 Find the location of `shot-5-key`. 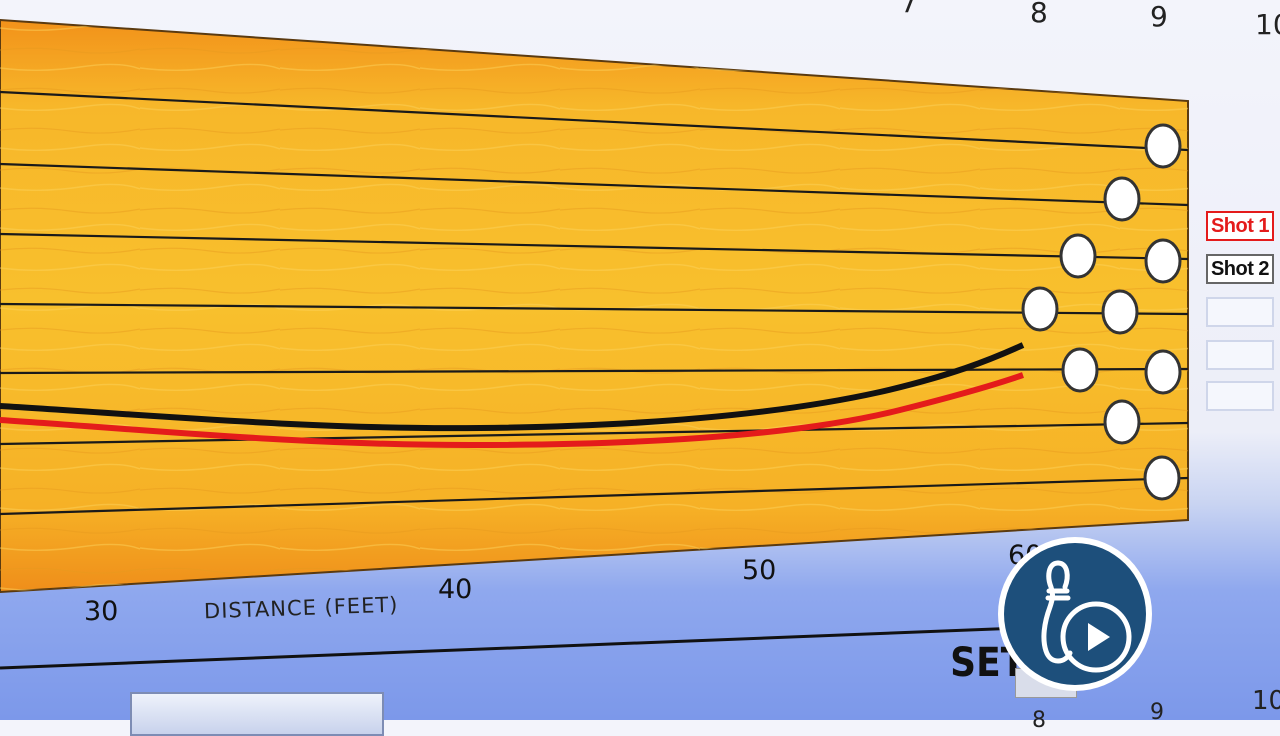

shot-5-key is located at coordinates (1240, 396).